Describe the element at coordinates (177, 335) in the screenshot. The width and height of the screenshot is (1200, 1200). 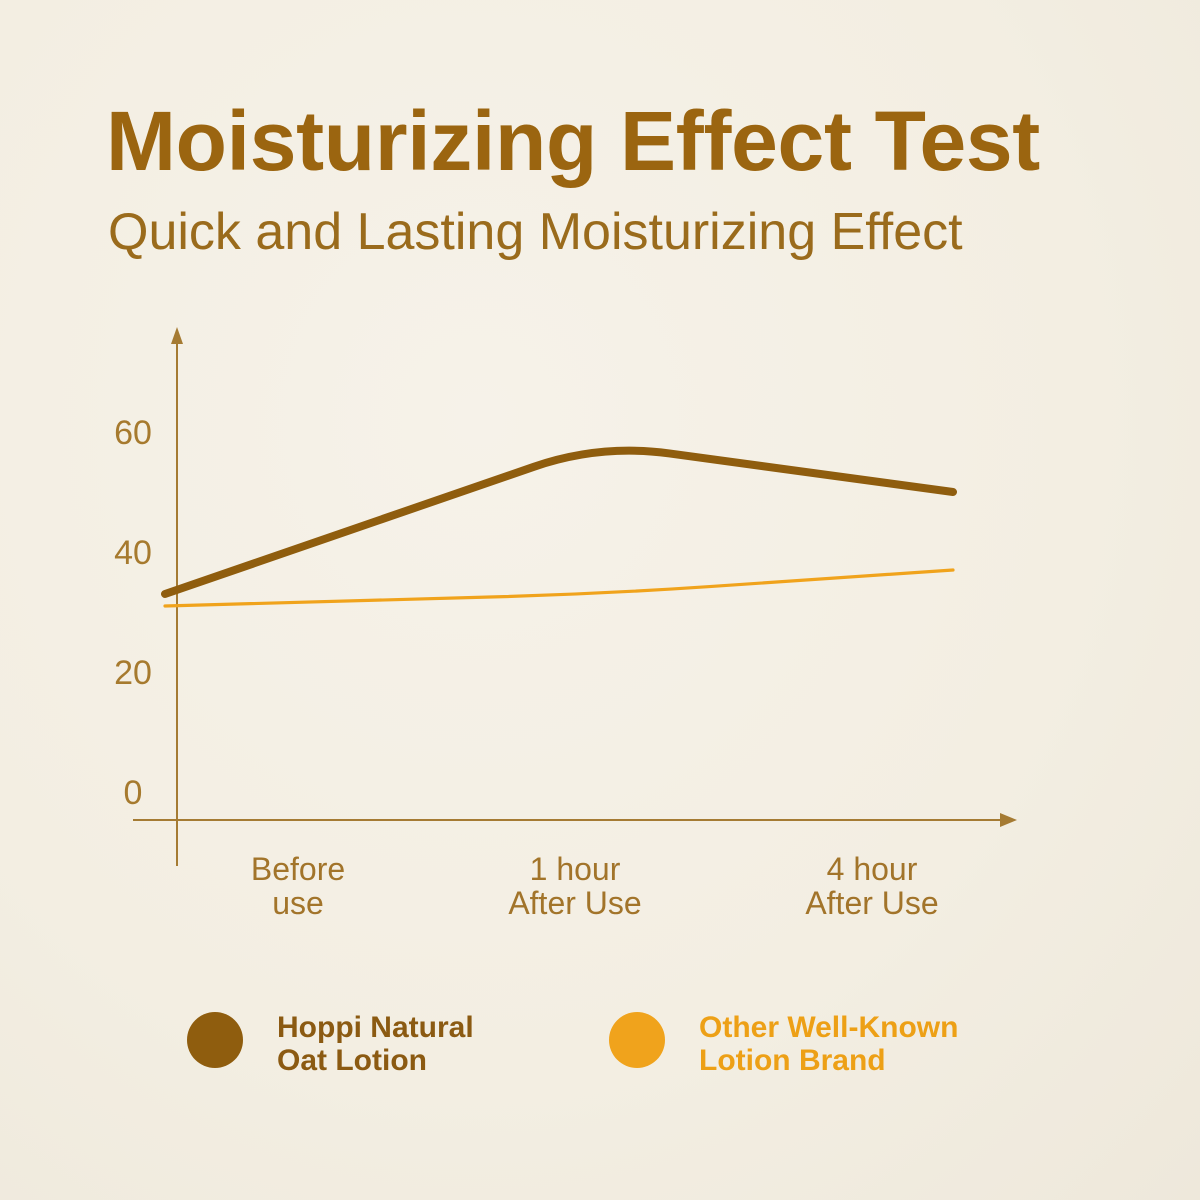
I see `y-axis-arrow` at that location.